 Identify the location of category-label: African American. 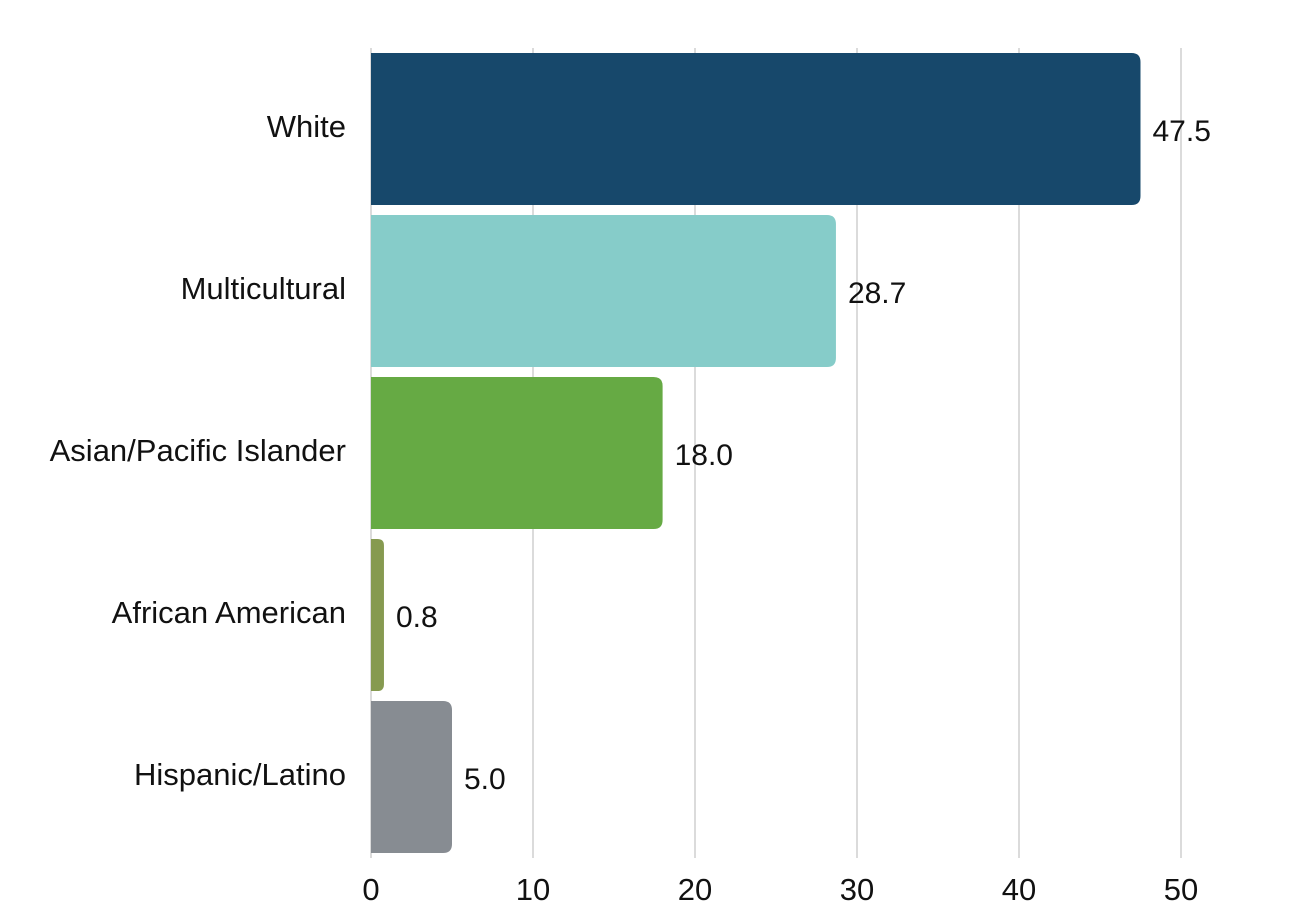
(229, 612).